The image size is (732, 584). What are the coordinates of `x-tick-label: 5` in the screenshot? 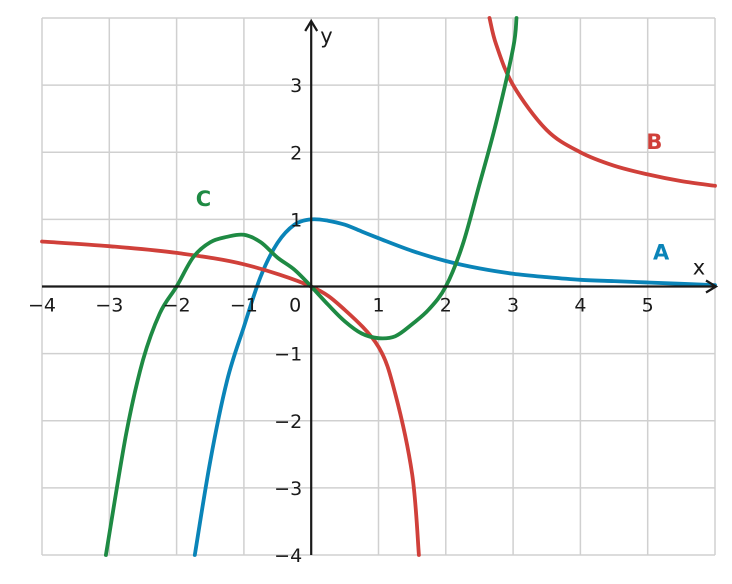 It's located at (648, 306).